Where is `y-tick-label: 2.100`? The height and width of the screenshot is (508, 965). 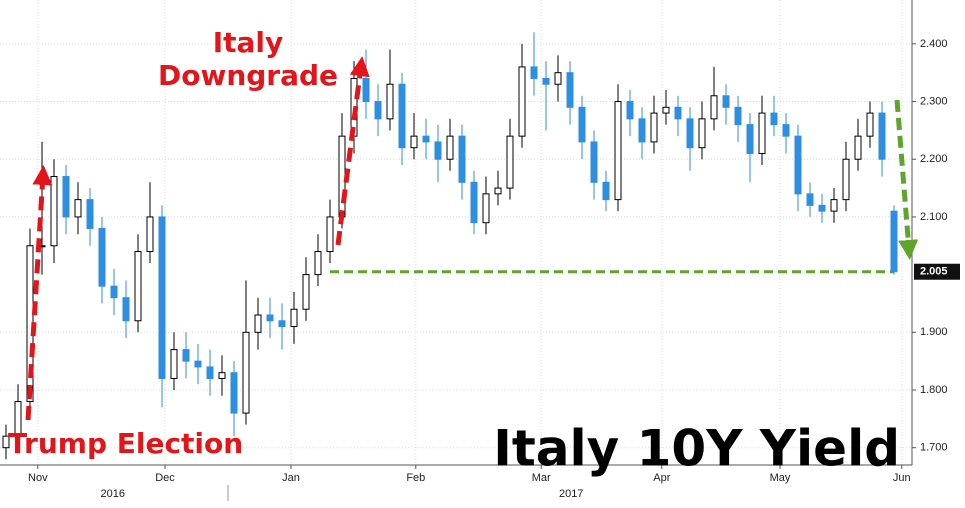
y-tick-label: 2.100 is located at coordinates (934, 217).